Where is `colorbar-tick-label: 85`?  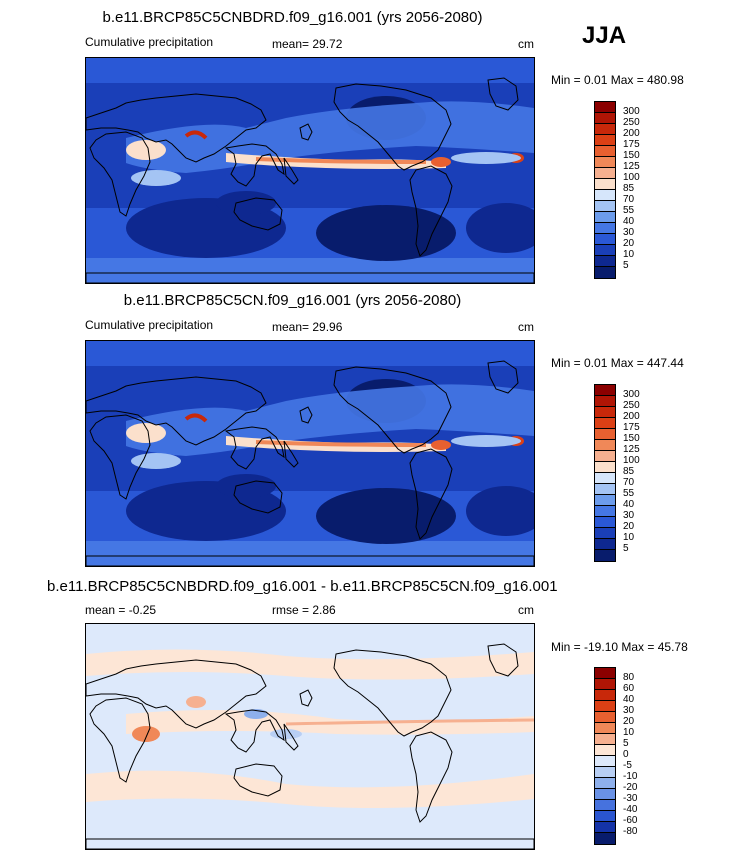
colorbar-tick-label: 85 is located at coordinates (629, 471).